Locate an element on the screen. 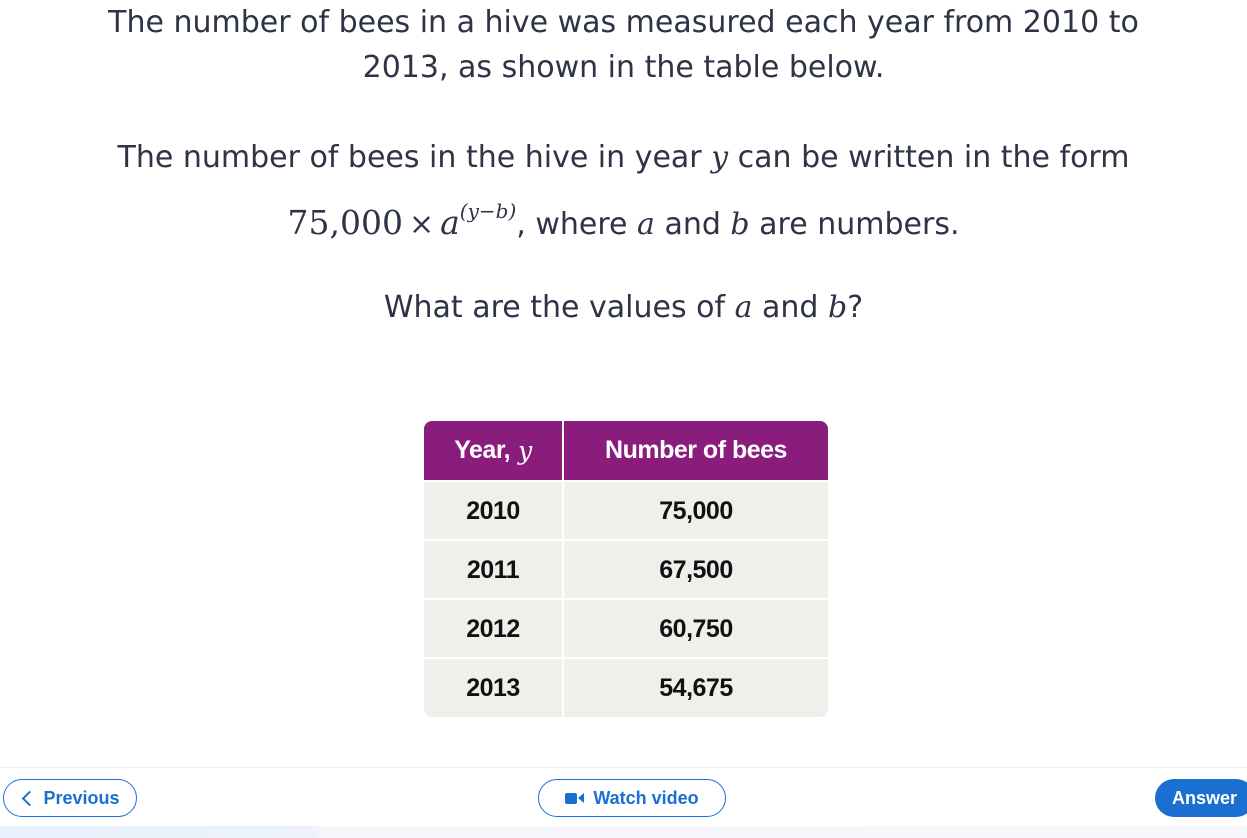 This screenshot has width=1247, height=838. cell-bees: 54,675 is located at coordinates (696, 687).